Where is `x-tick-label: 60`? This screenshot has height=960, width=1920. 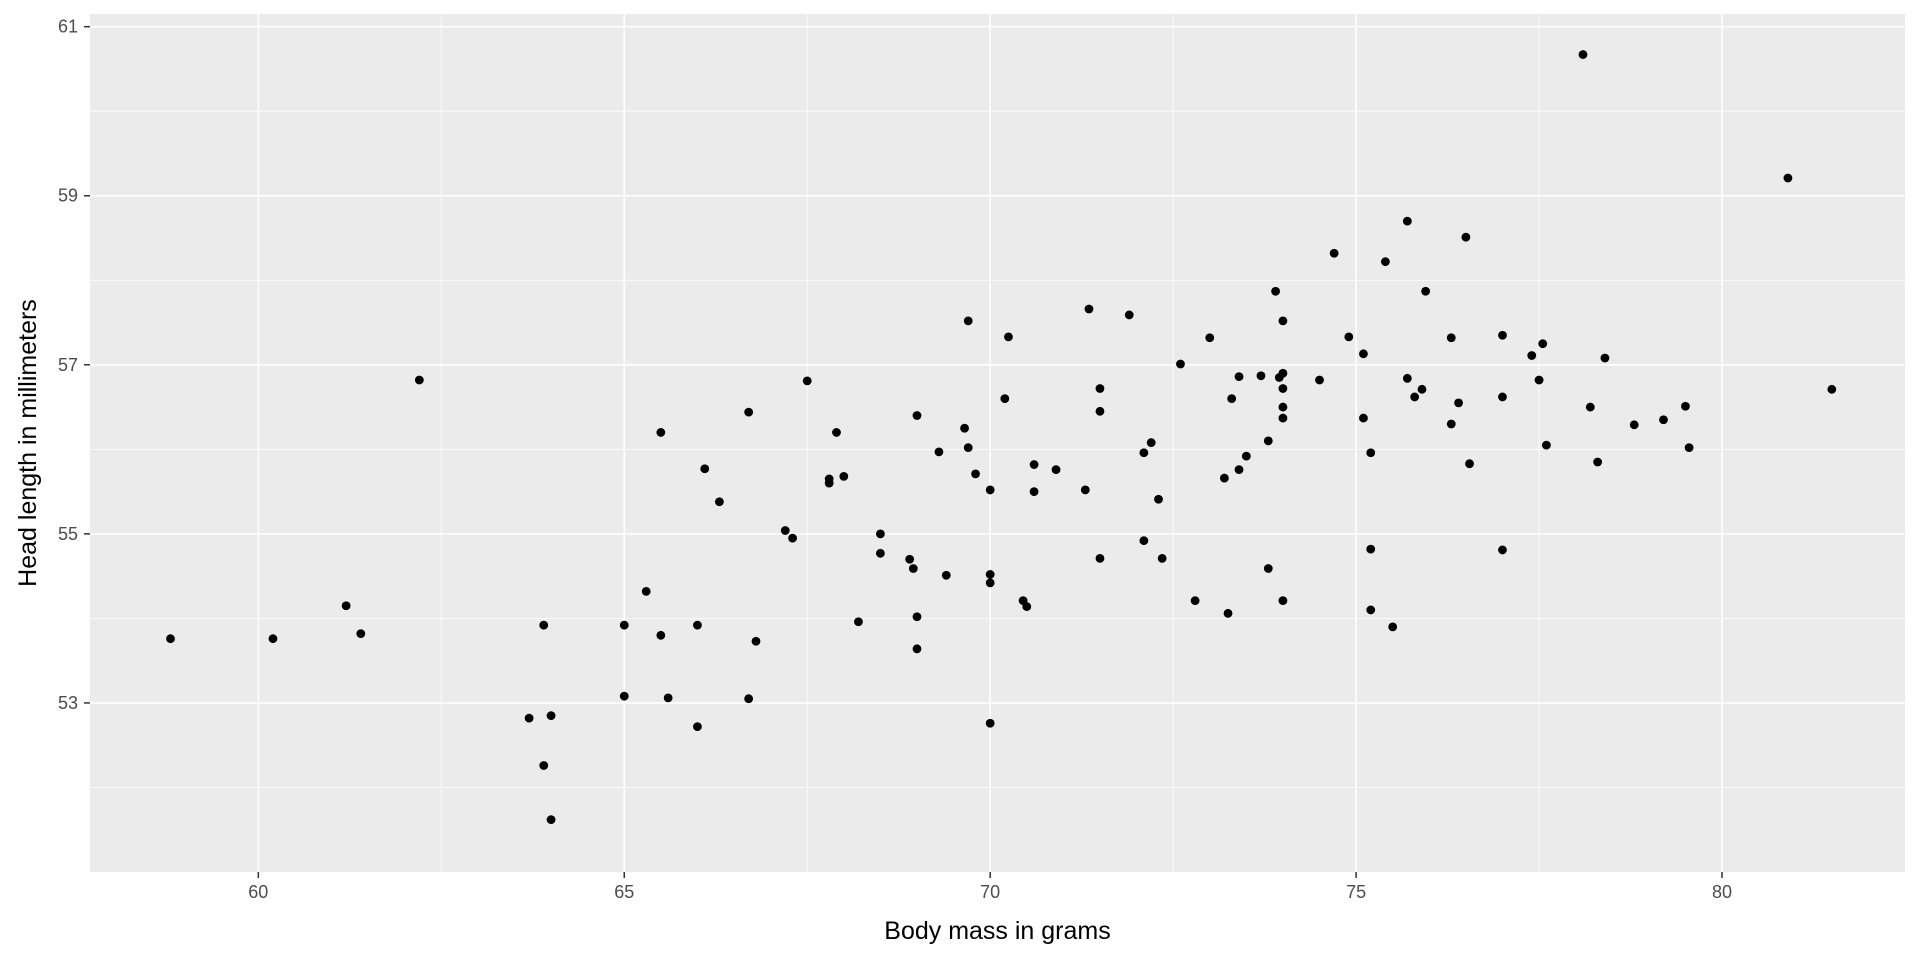 x-tick-label: 60 is located at coordinates (258, 892).